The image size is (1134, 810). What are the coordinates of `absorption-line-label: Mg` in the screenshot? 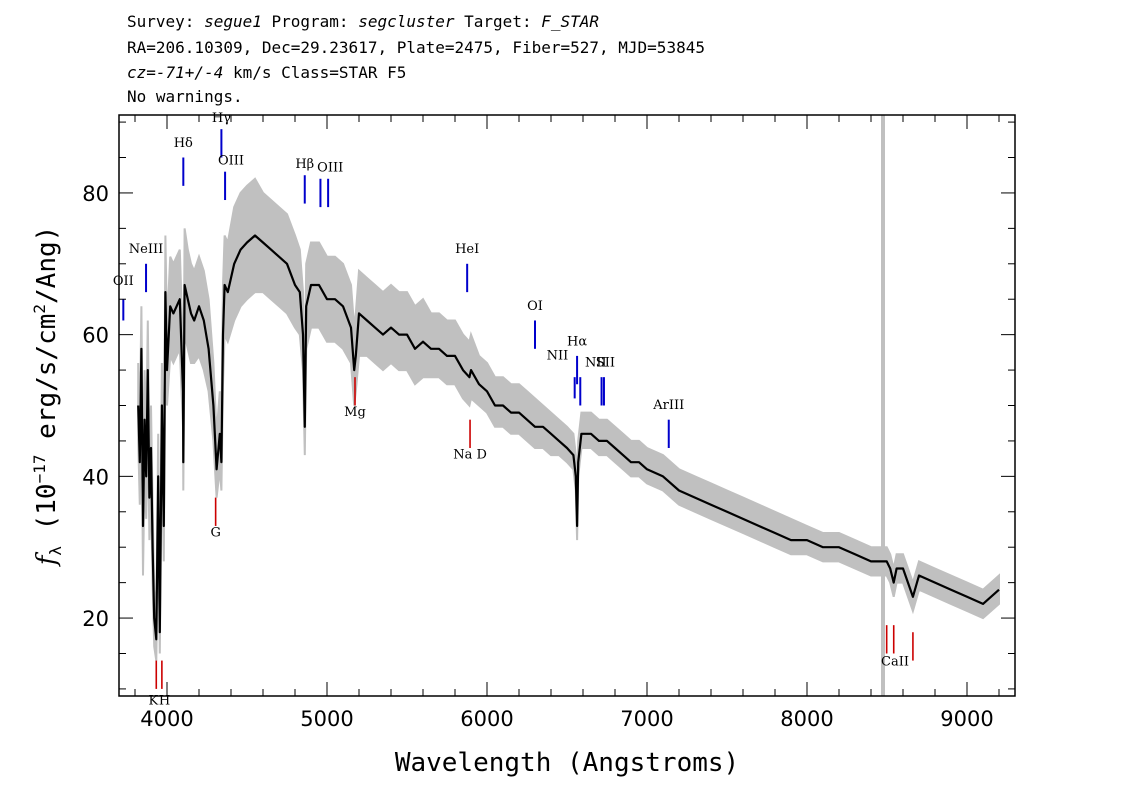 It's located at (355, 412).